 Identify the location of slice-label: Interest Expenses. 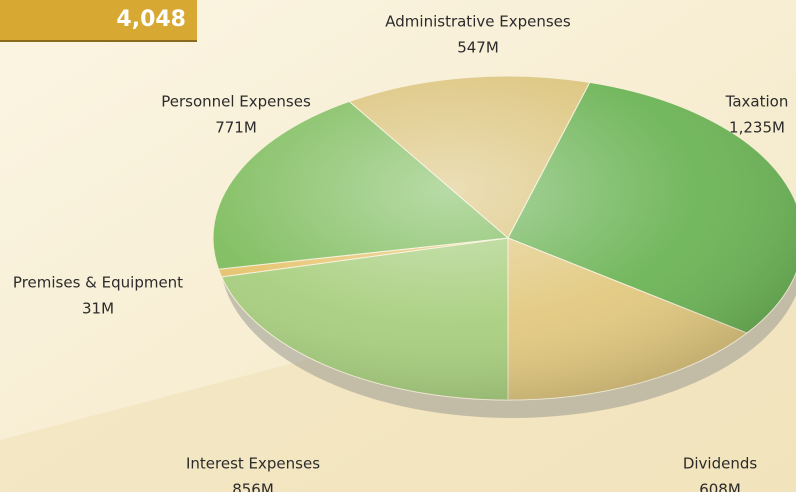
(253, 464).